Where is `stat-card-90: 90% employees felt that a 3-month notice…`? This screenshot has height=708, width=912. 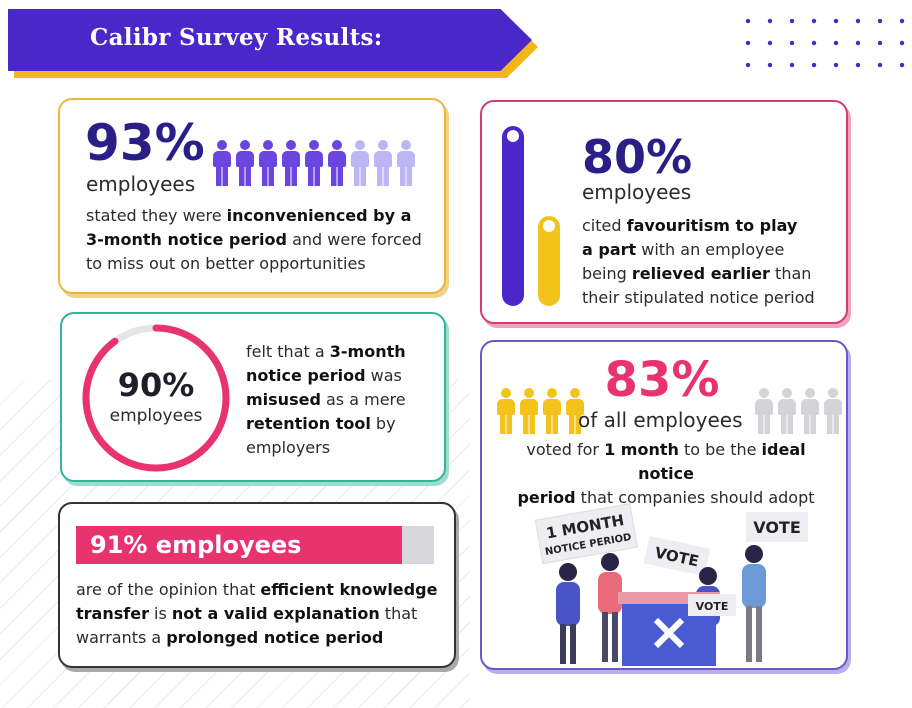 stat-card-90: 90% employees felt that a 3-month notice… is located at coordinates (253, 397).